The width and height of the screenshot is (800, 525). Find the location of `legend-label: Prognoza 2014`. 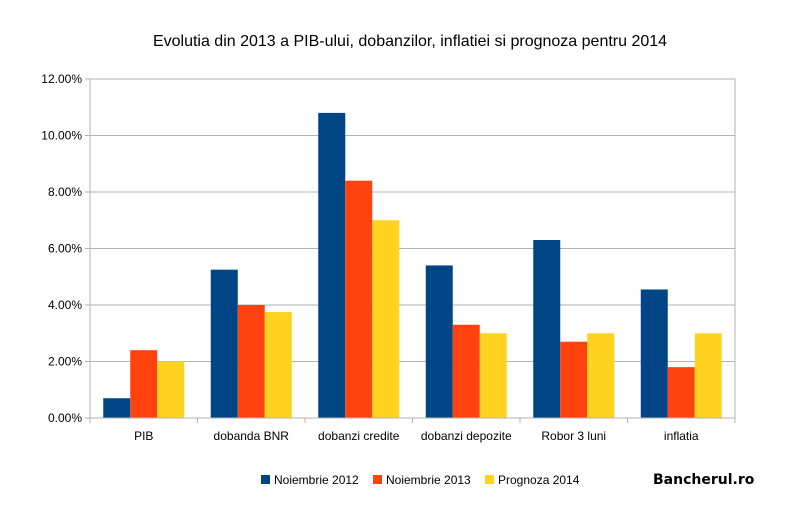

legend-label: Prognoza 2014 is located at coordinates (539, 480).